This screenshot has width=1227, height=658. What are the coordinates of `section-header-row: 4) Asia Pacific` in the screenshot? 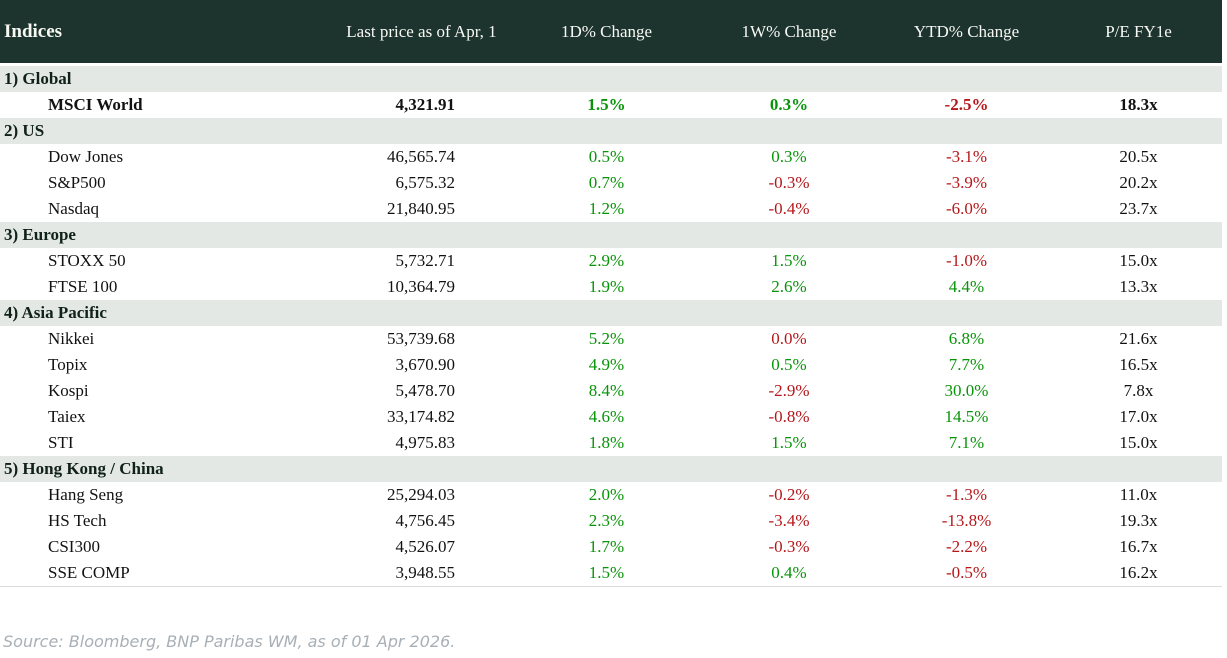 It's located at (611, 313).